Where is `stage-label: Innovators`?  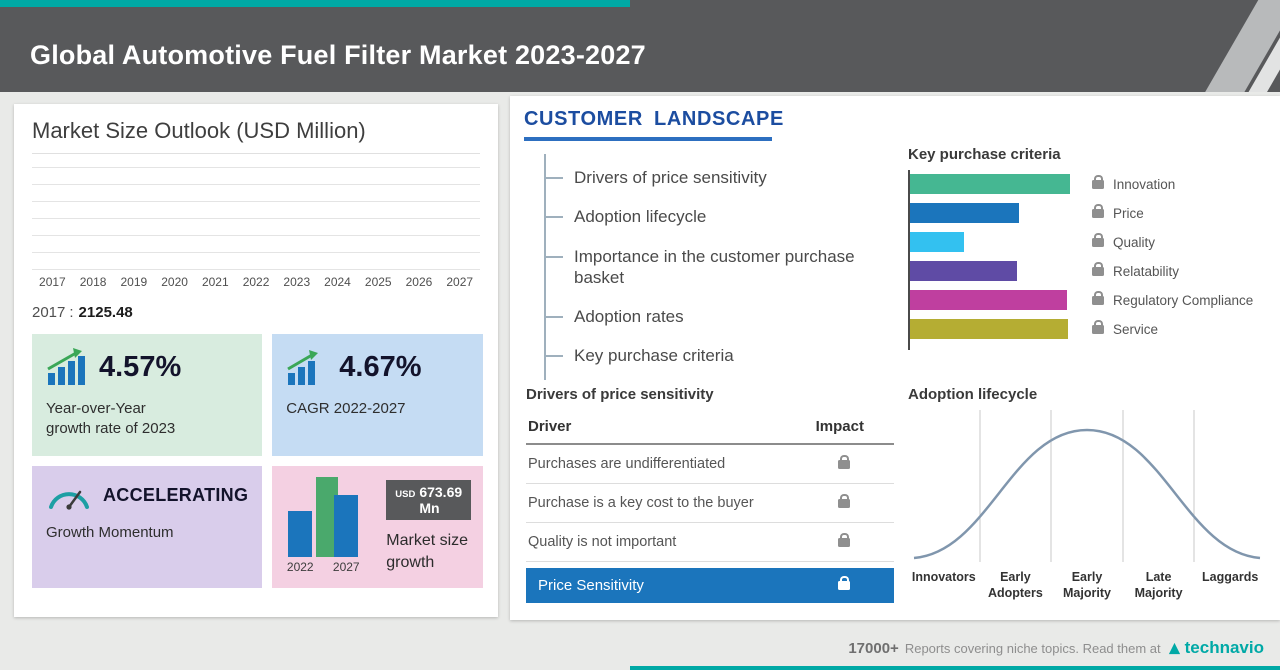 stage-label: Innovators is located at coordinates (943, 577).